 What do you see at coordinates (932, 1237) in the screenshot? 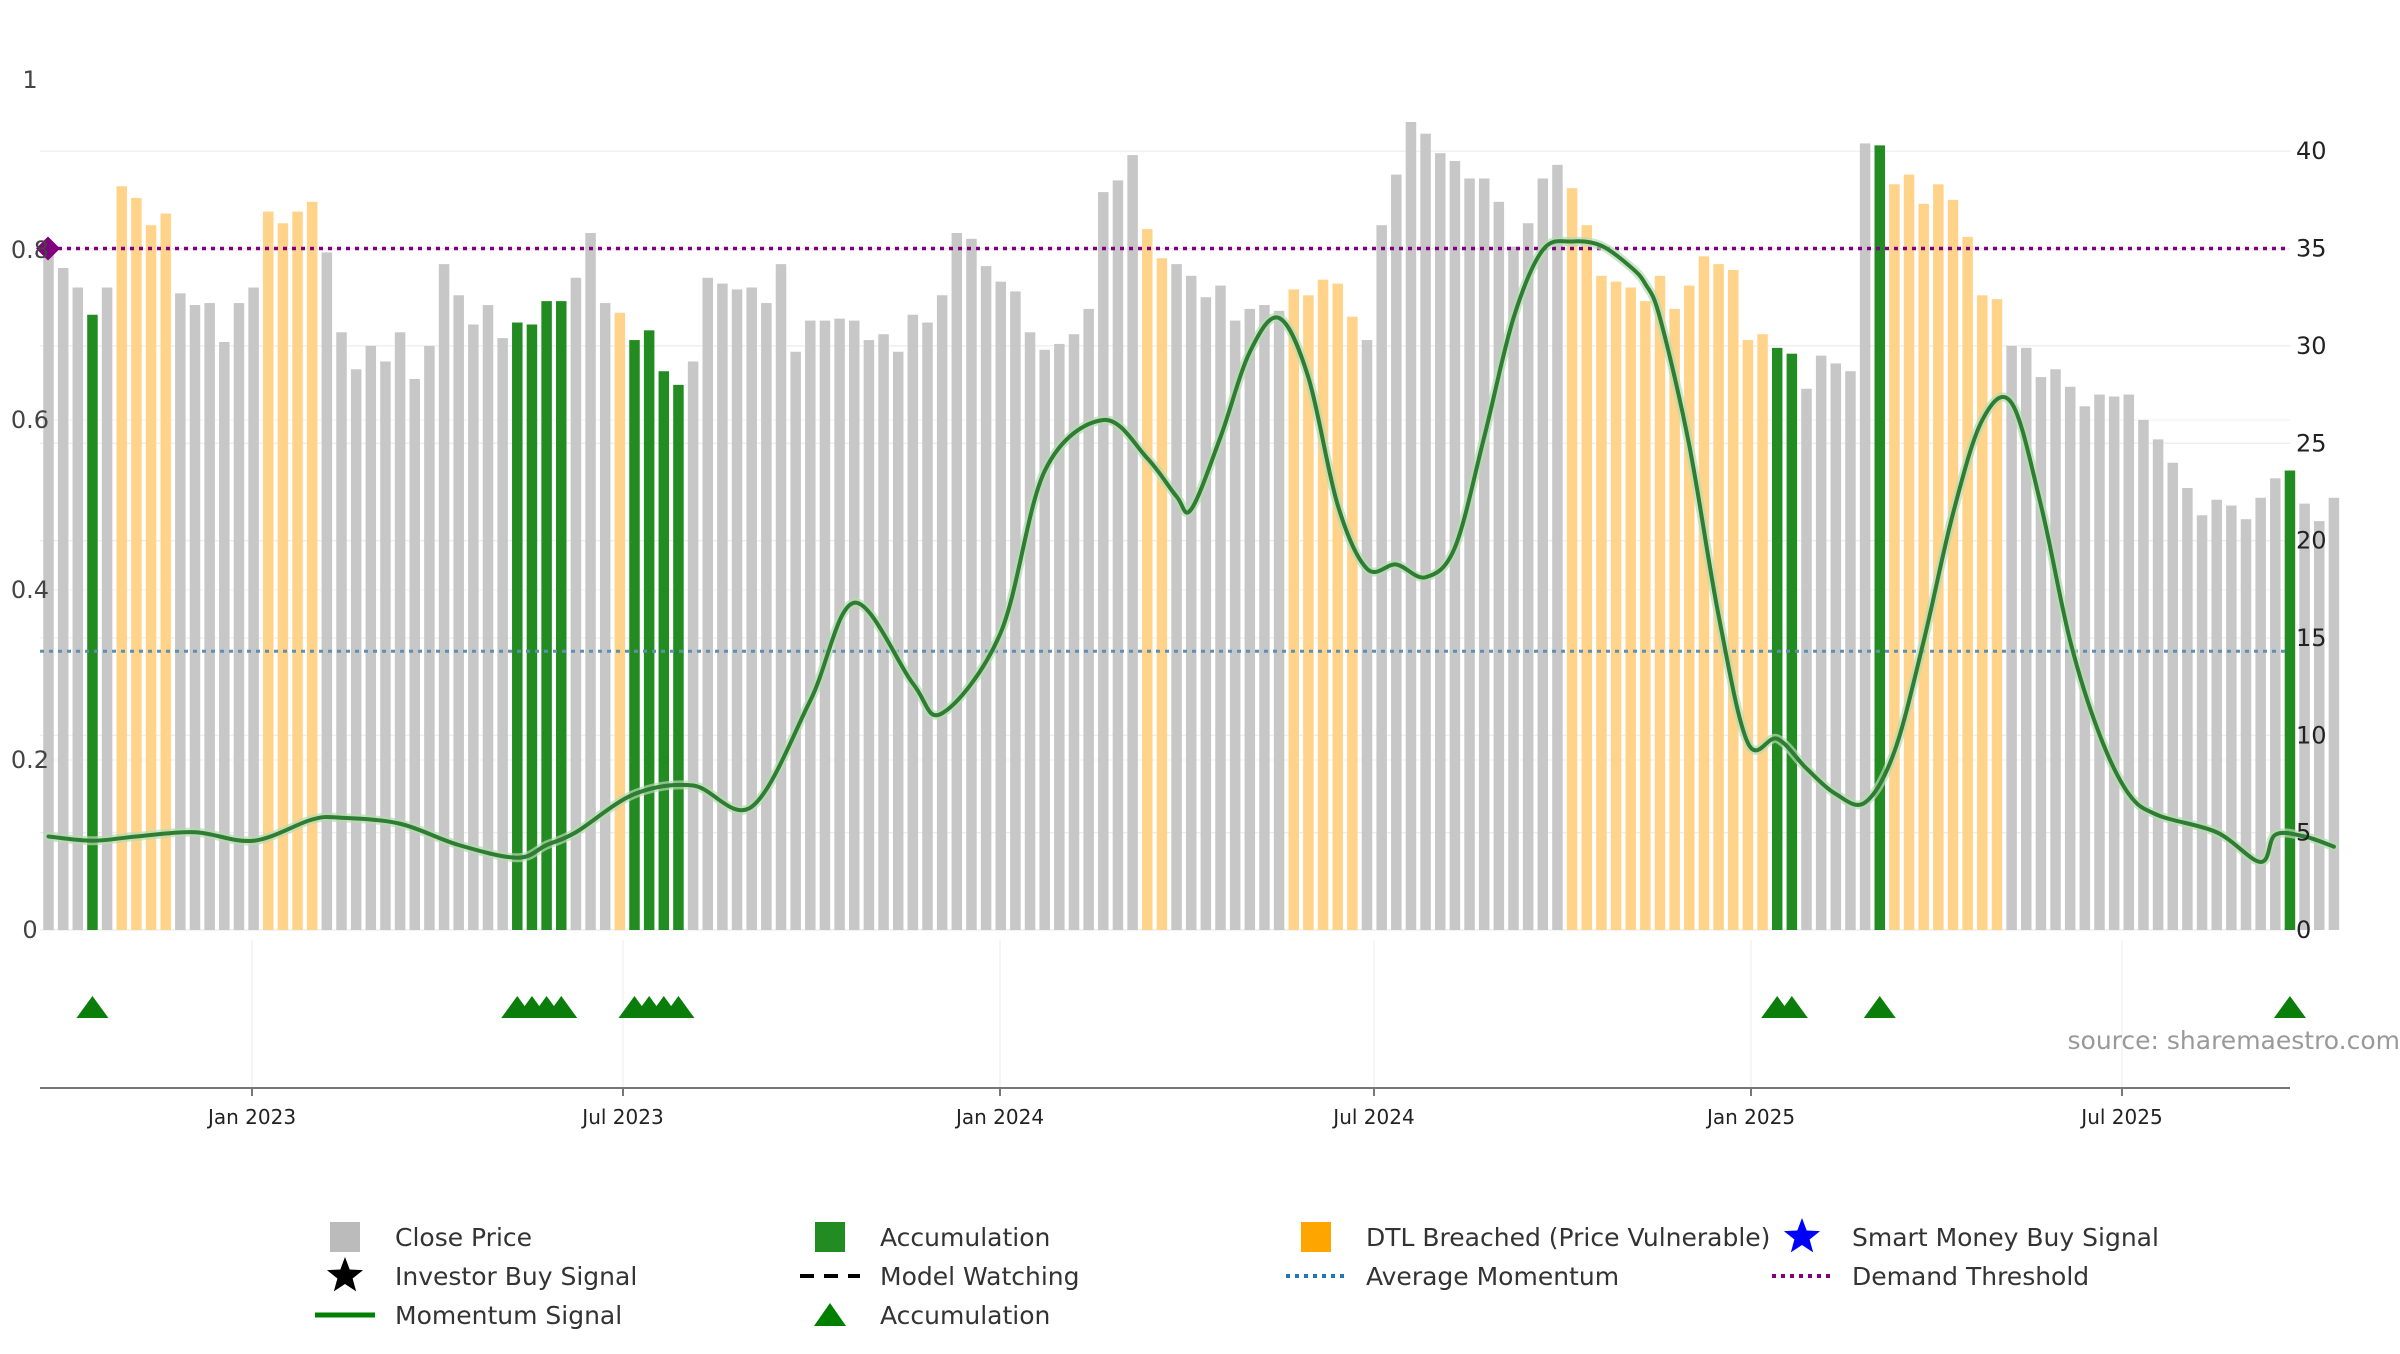
I see `legend-item: Accumulation` at bounding box center [932, 1237].